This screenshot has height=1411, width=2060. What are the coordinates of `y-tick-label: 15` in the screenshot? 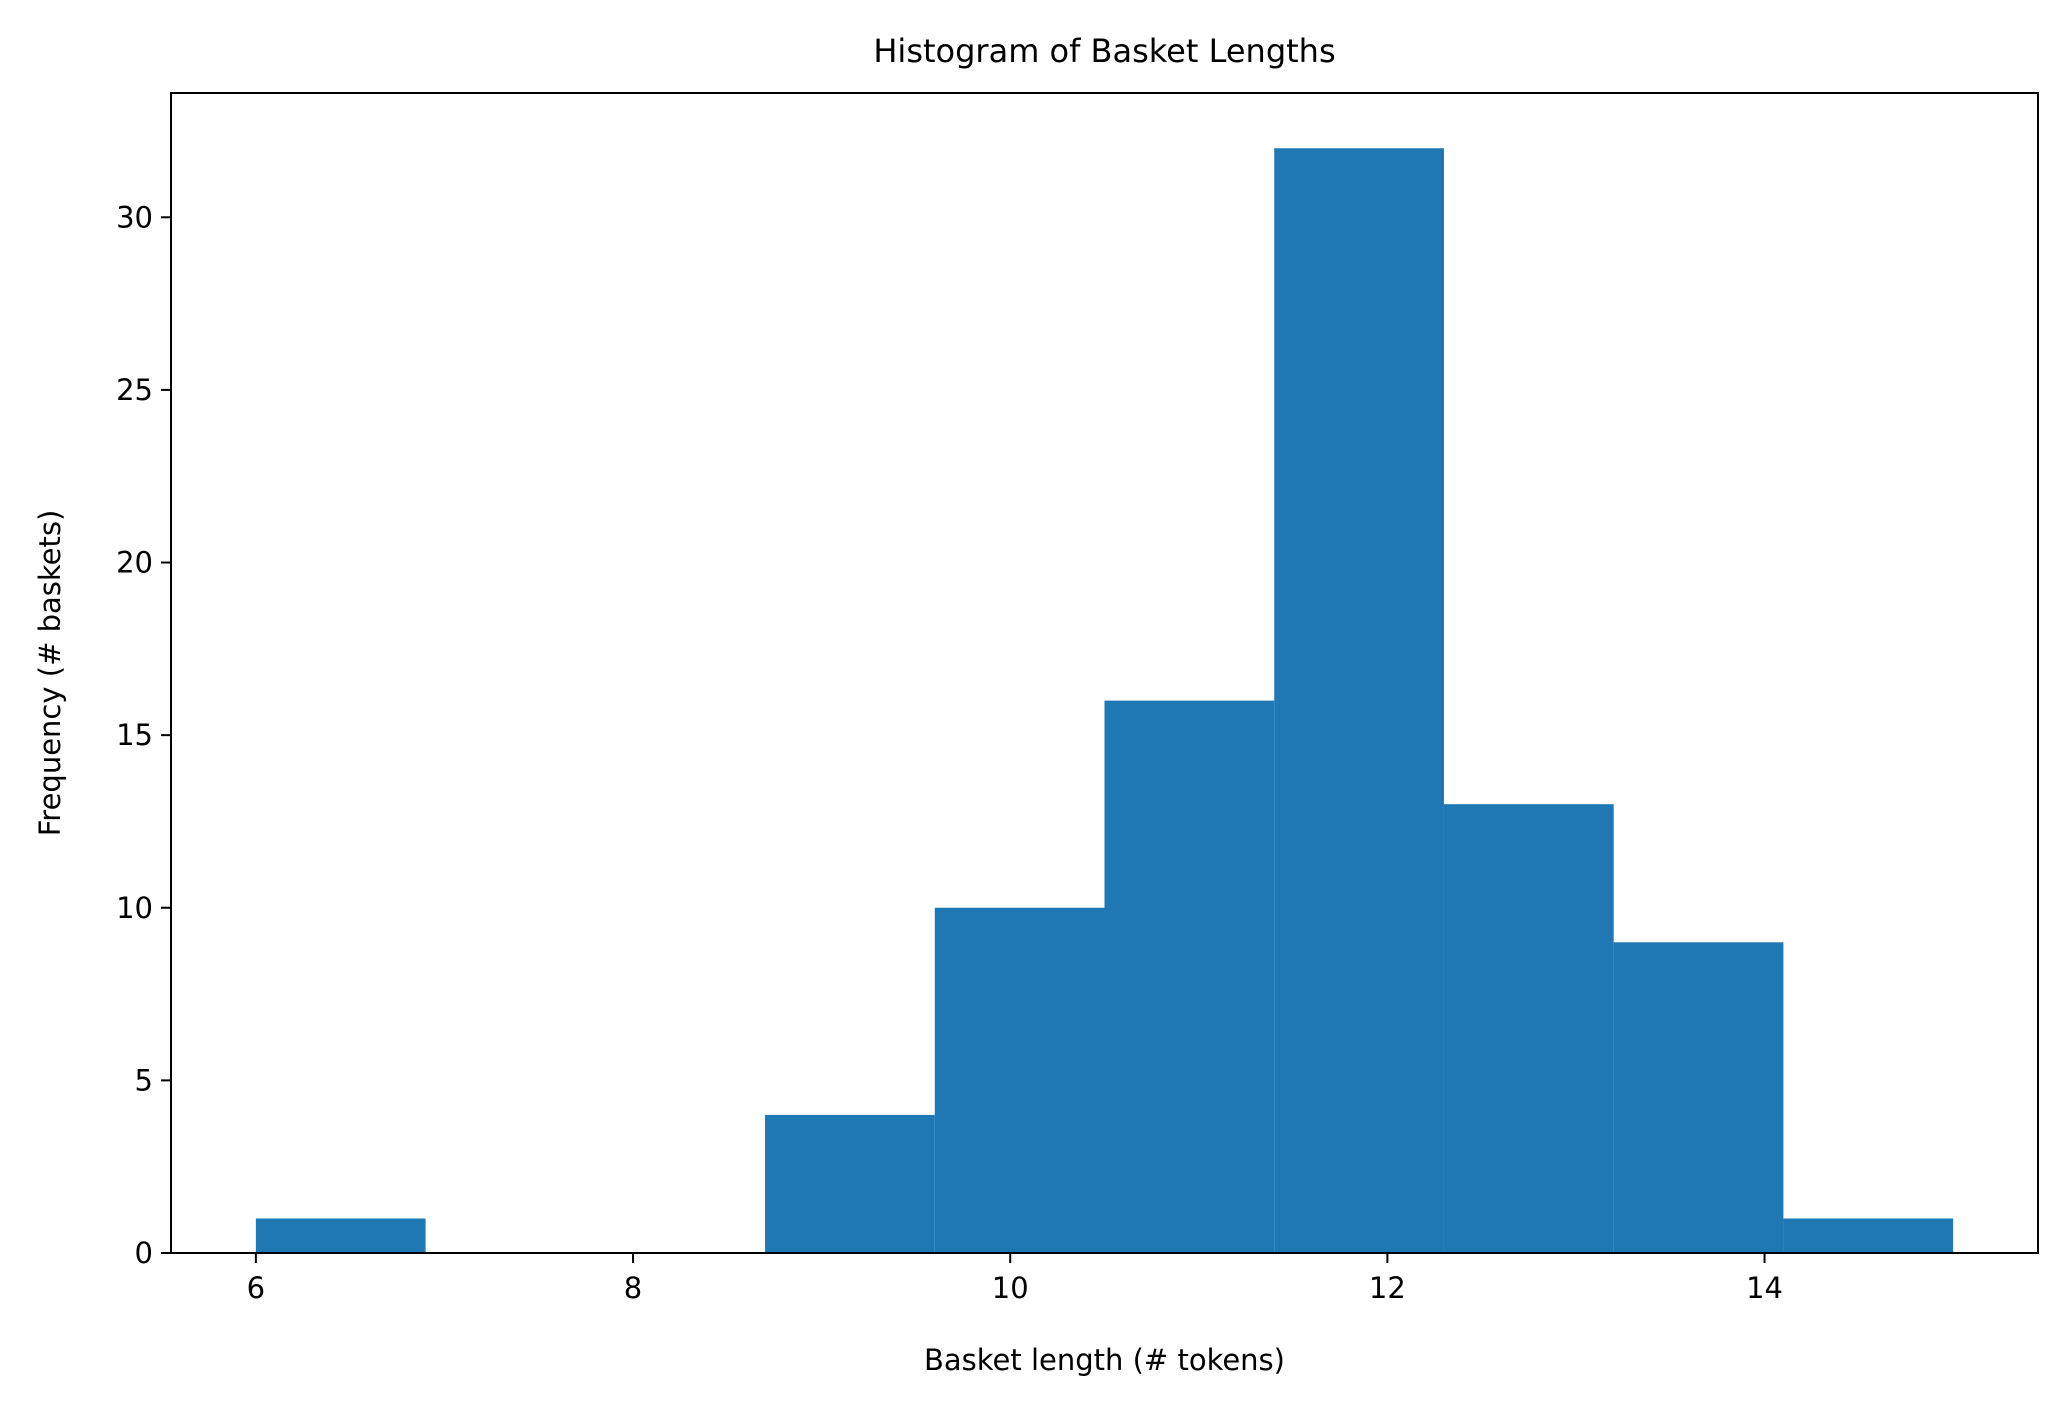 It's located at (134, 735).